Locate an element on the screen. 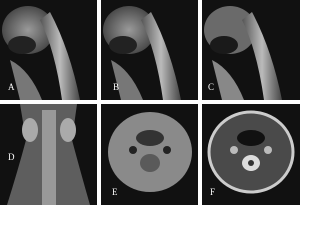 The height and width of the screenshot is (240, 320). panel-b: B is located at coordinates (149, 50).